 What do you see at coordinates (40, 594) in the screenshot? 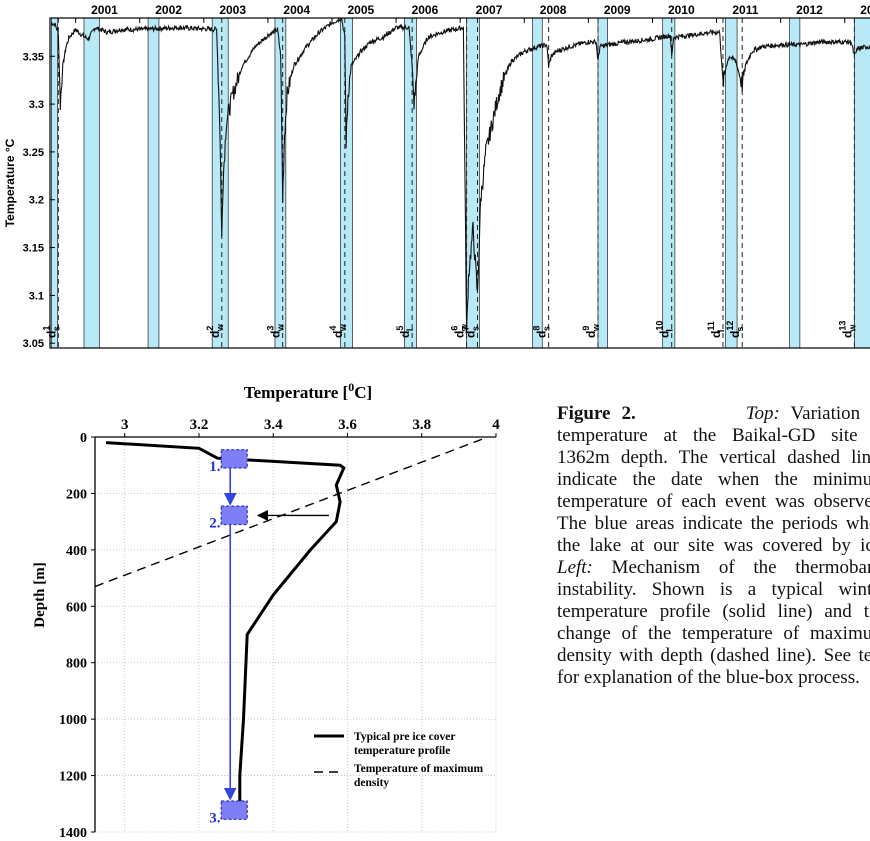
I see `y-axis-title: Depth [m]` at bounding box center [40, 594].